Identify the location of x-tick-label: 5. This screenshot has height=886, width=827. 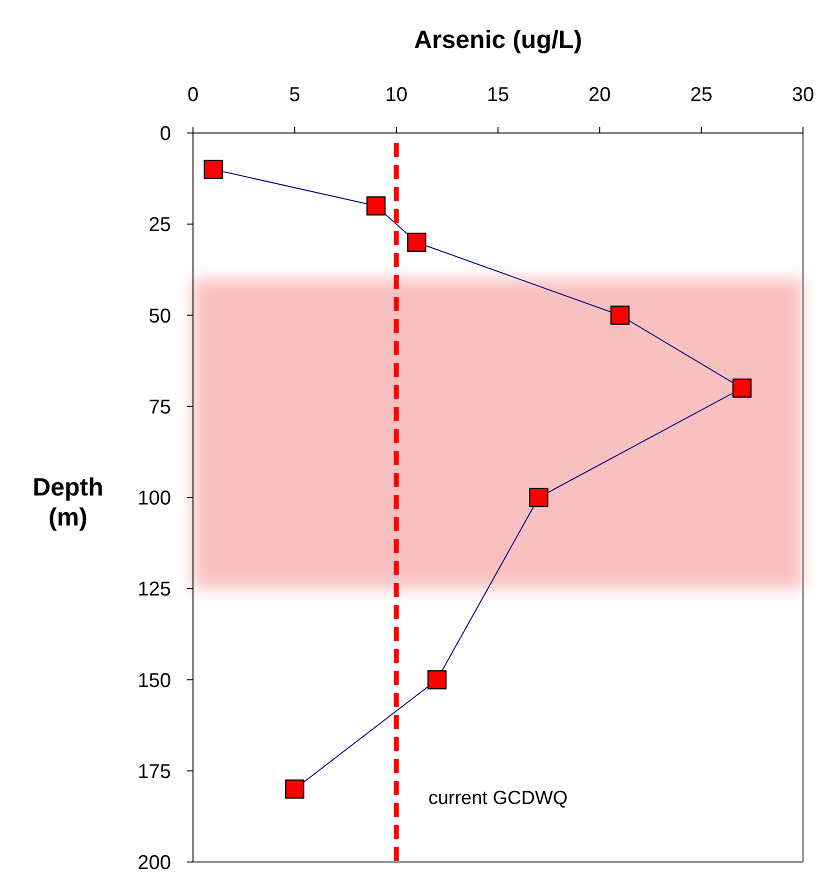
(294, 95).